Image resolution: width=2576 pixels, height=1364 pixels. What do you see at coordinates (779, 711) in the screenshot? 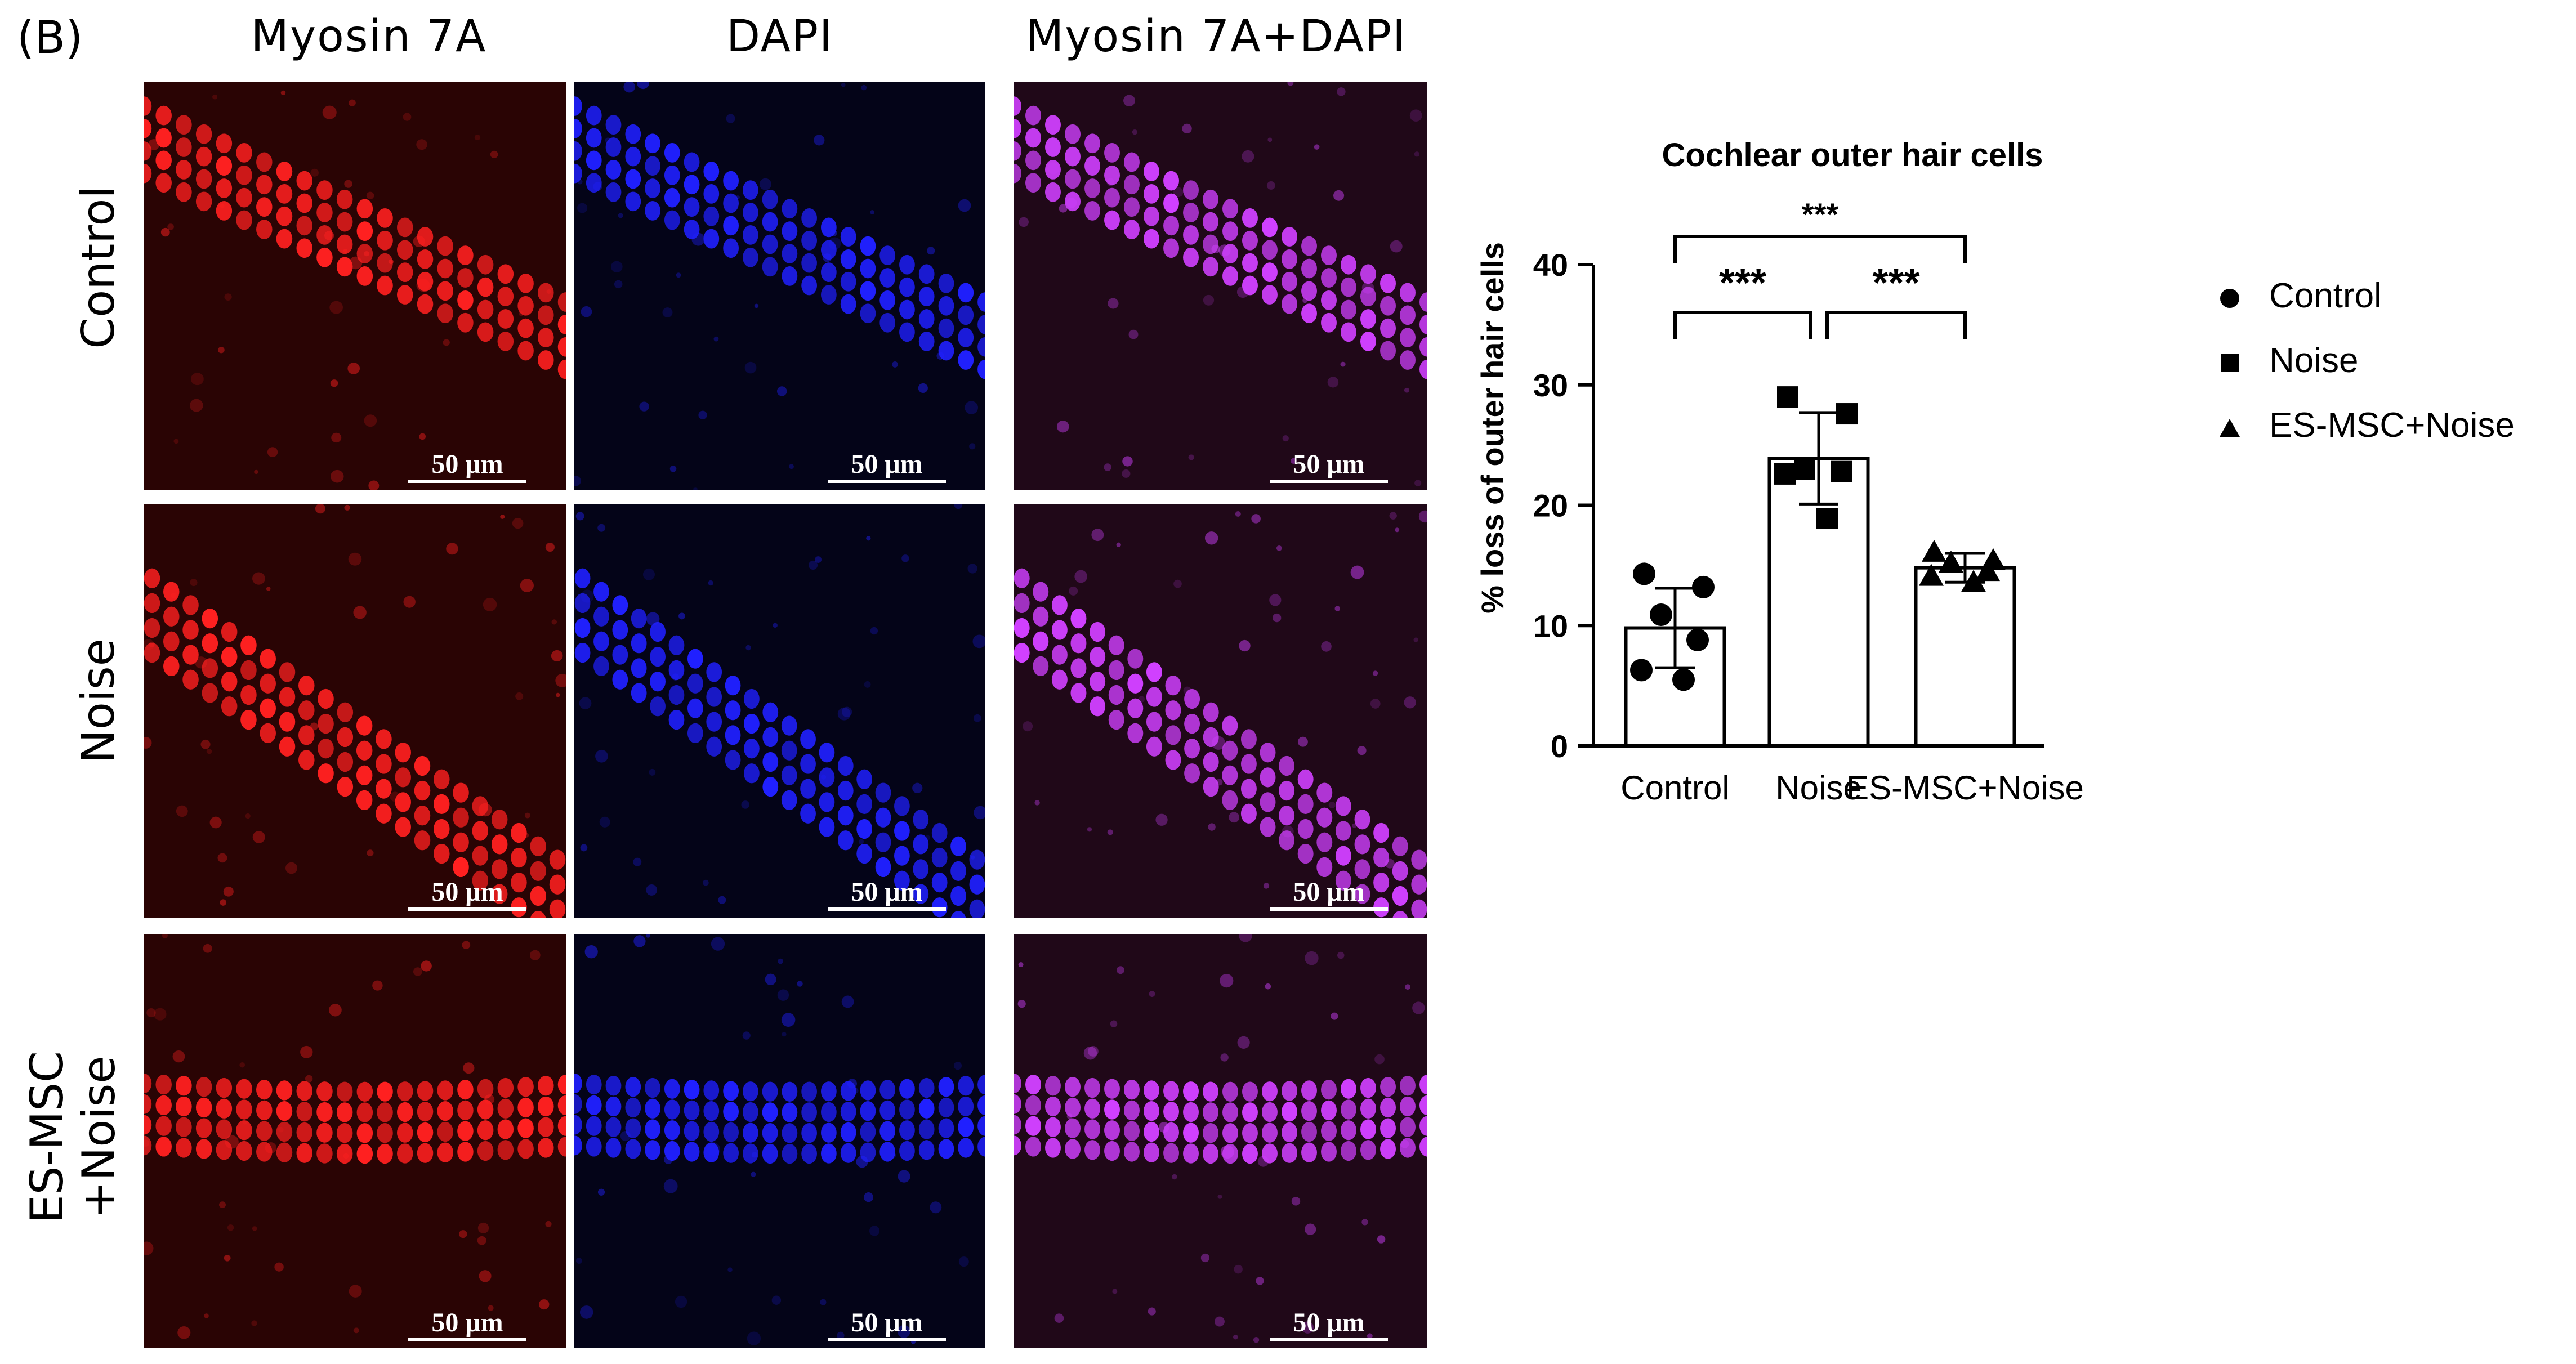
I see `micrograph-noise-dapi: 50 μm` at bounding box center [779, 711].